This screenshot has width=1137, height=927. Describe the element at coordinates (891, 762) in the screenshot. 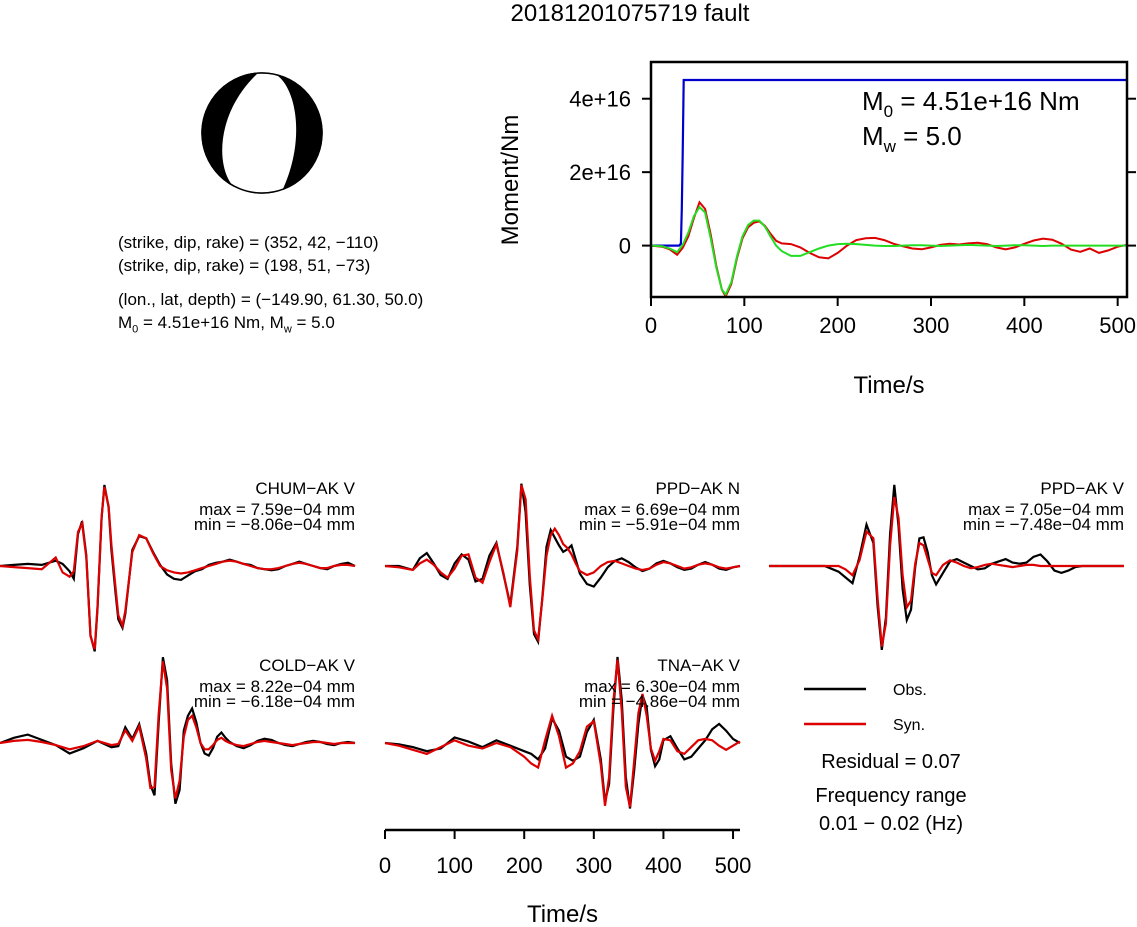

I see `residual-text: Residual = 0.07` at that location.